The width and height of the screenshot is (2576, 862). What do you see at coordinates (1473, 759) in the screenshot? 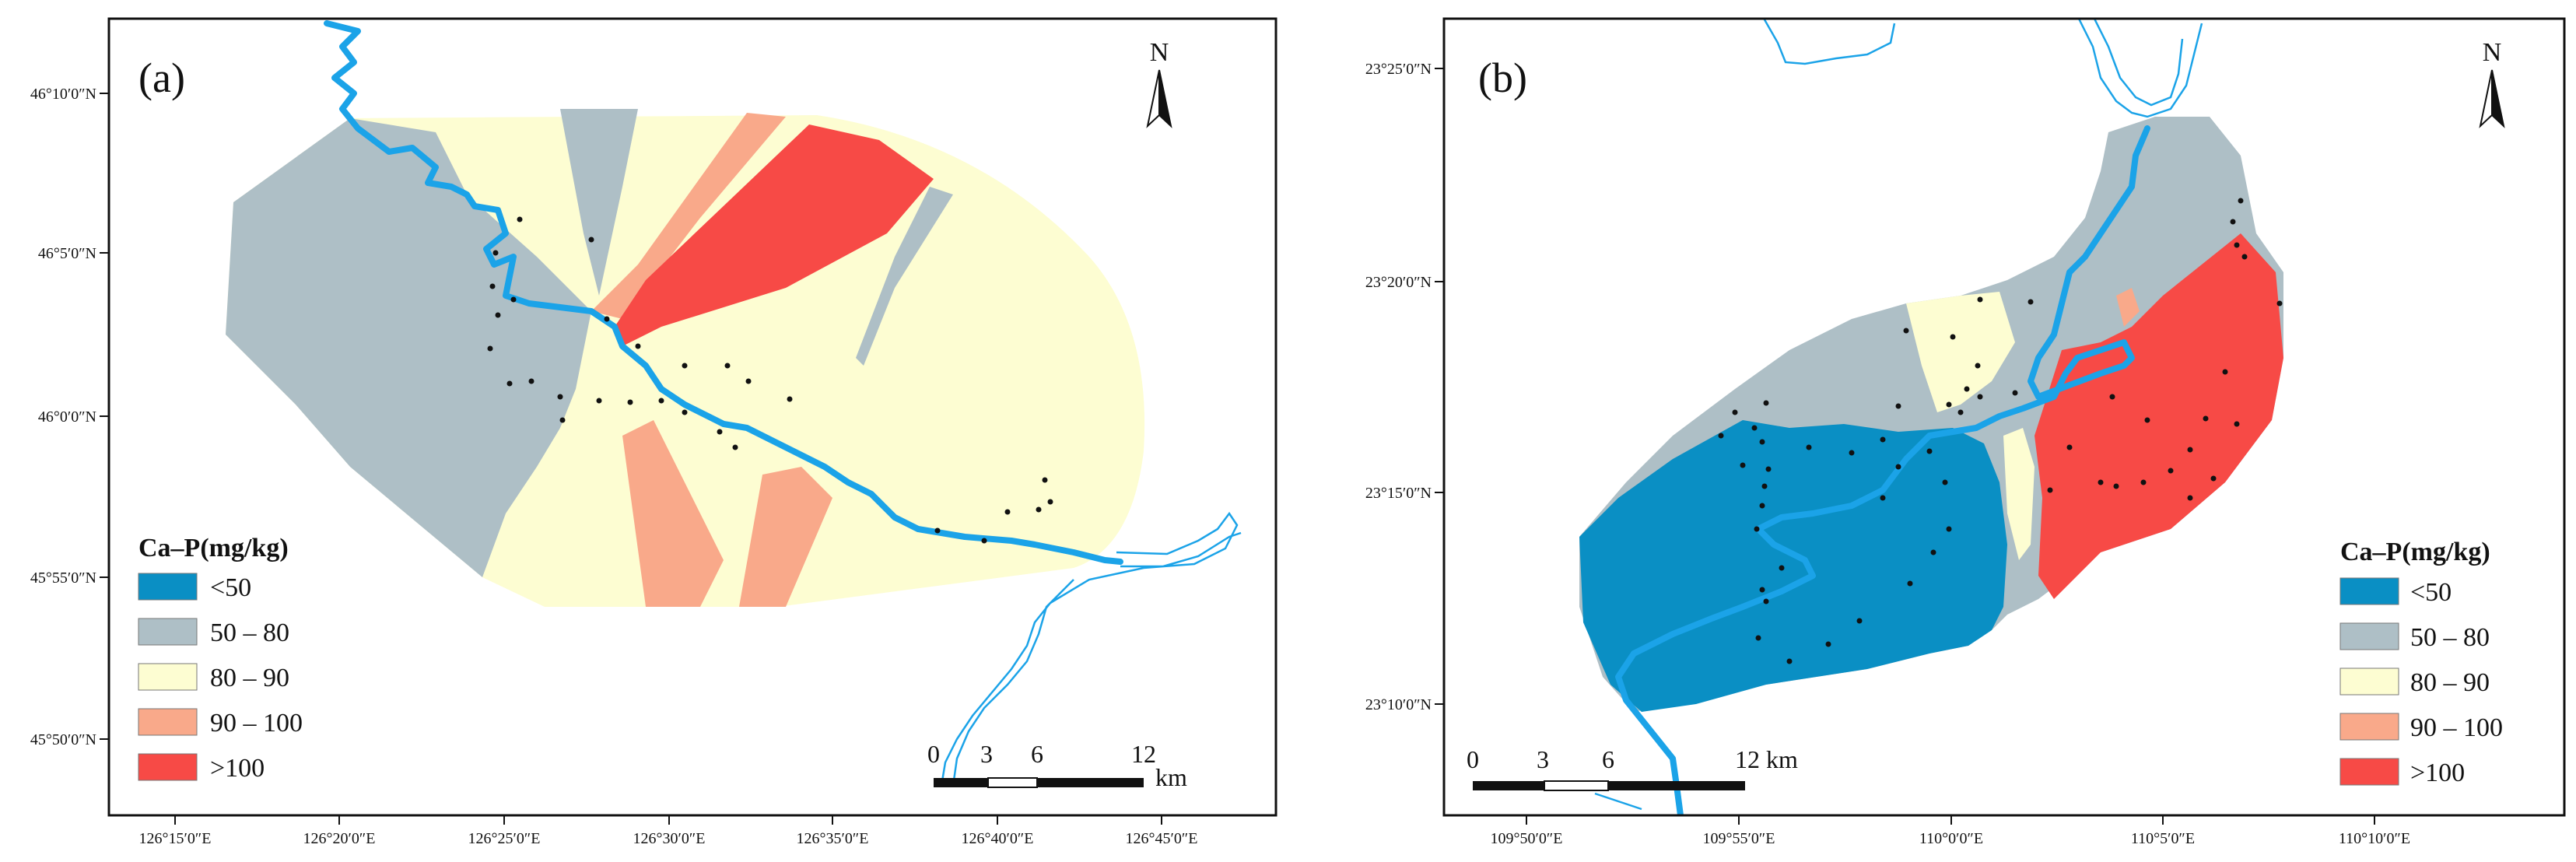
I see `map-b-scale-tick: 0` at bounding box center [1473, 759].